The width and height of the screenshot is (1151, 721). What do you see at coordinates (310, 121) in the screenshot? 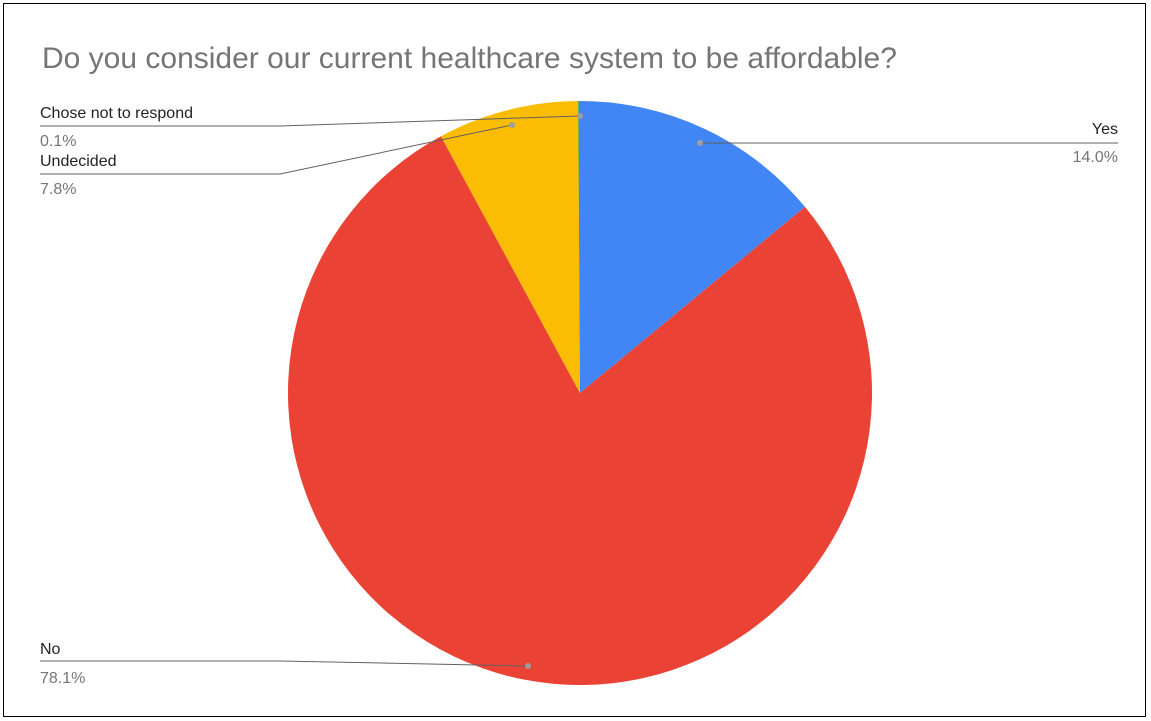
I see `leader-line-no-response` at bounding box center [310, 121].